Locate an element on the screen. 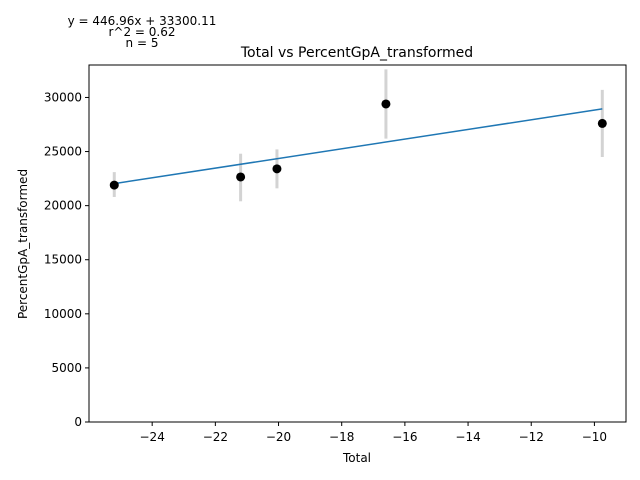 This screenshot has width=640, height=480. y-tick-label: 15000 is located at coordinates (63, 260).